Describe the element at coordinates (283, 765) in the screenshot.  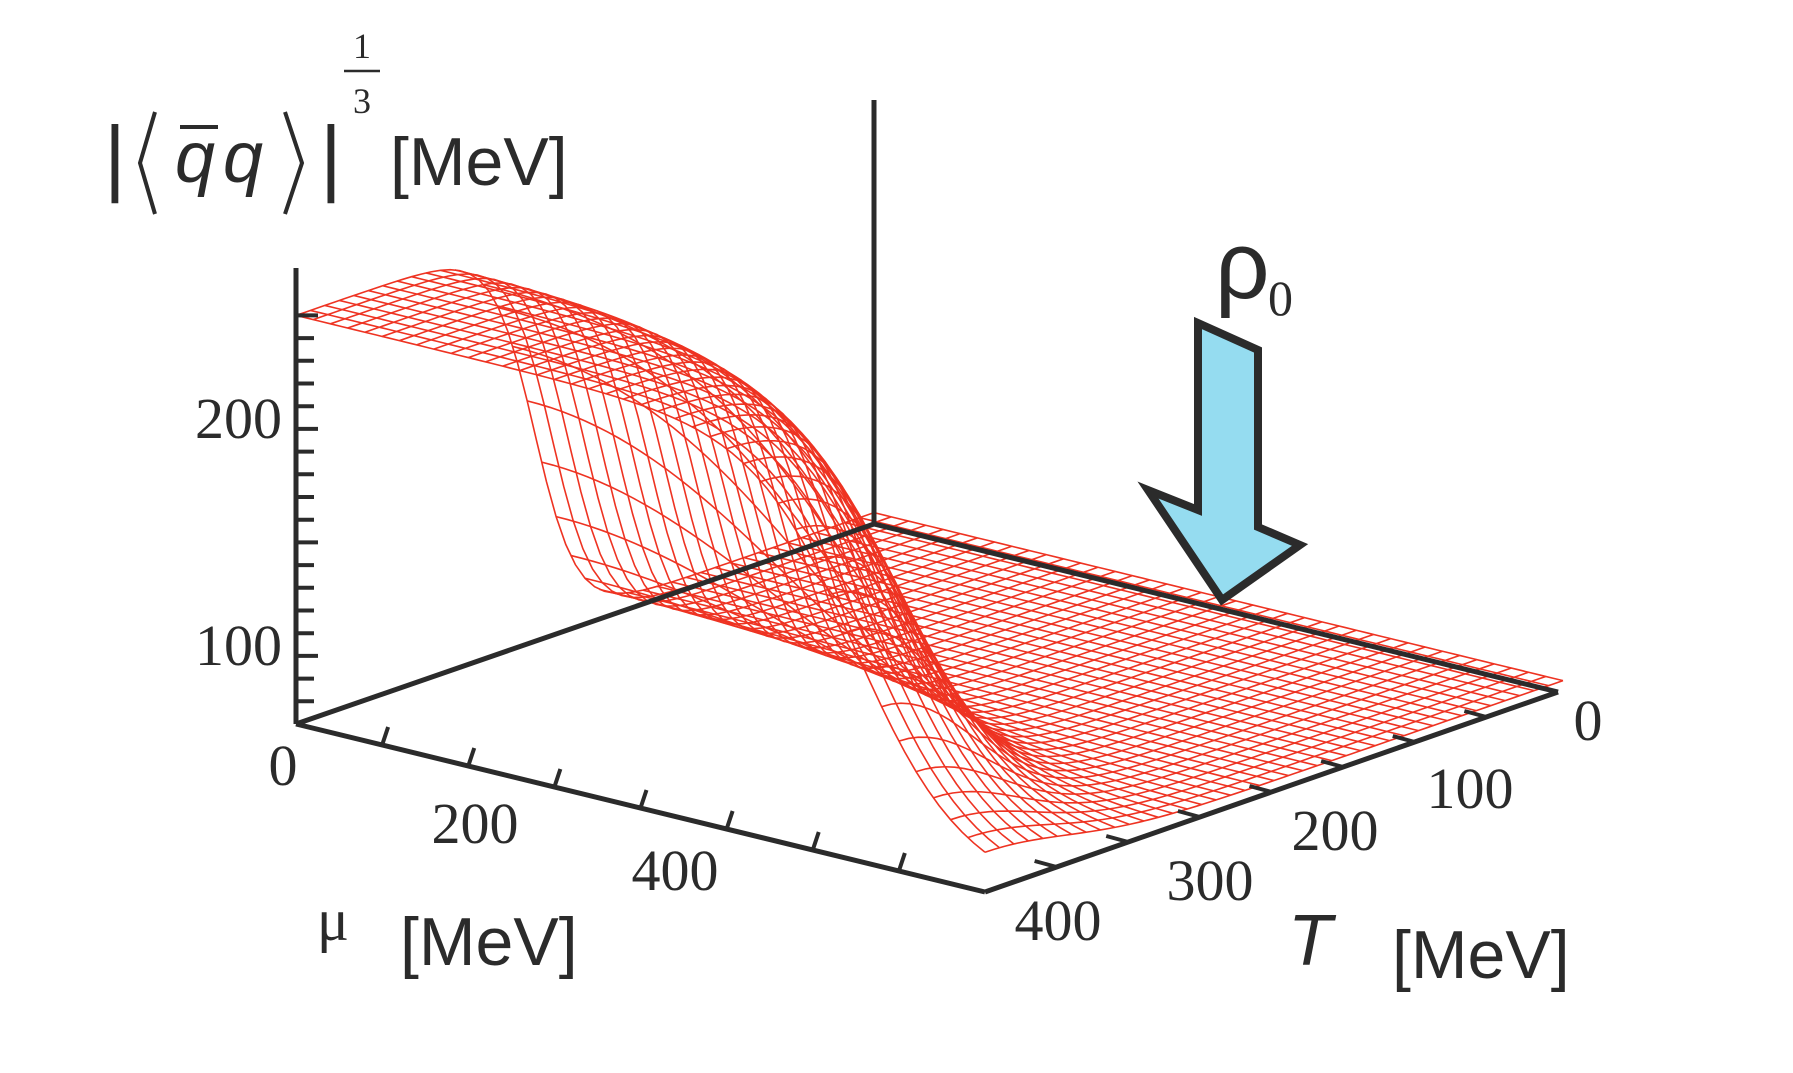
I see `x-tick-label: 0` at that location.